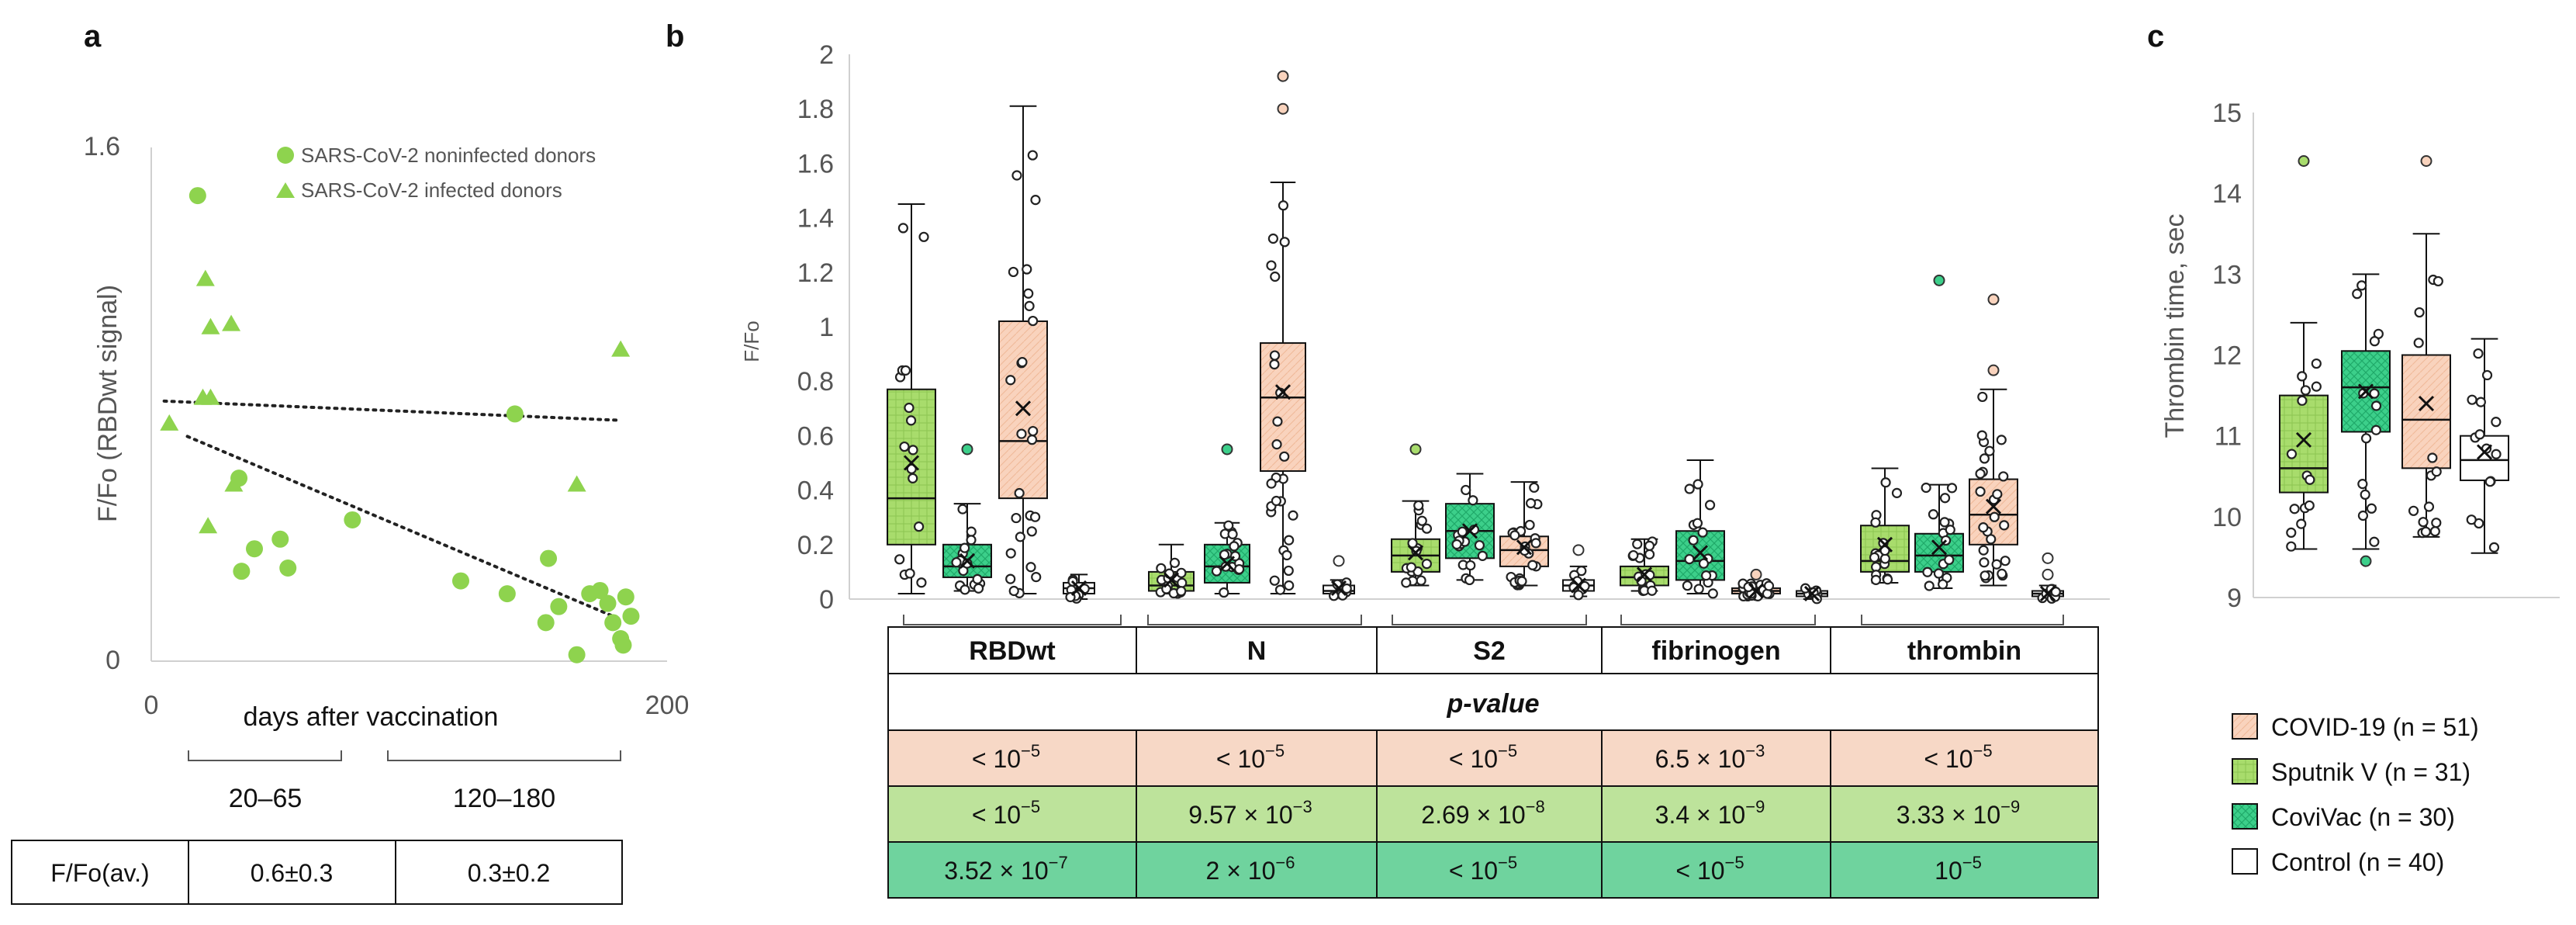 The image size is (2576, 925). I want to click on p-value-COVID-19-thrombin: < 10−5, so click(1958, 757).